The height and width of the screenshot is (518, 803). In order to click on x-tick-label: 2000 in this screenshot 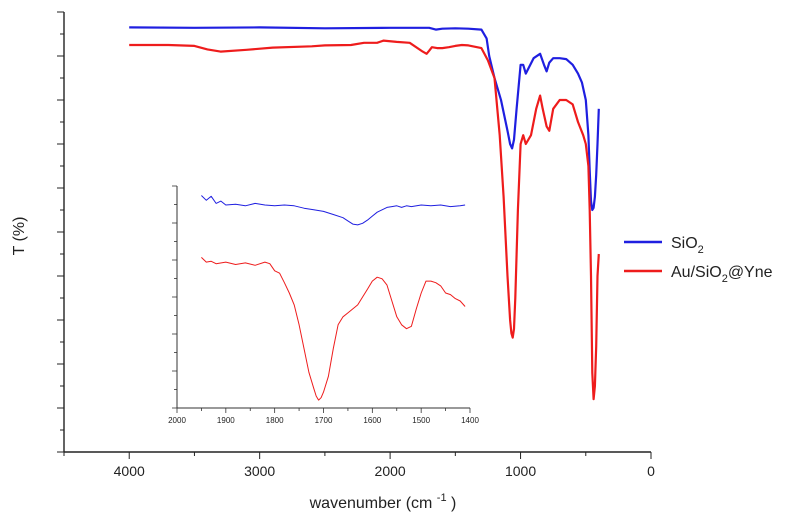, I will do `click(390, 471)`.